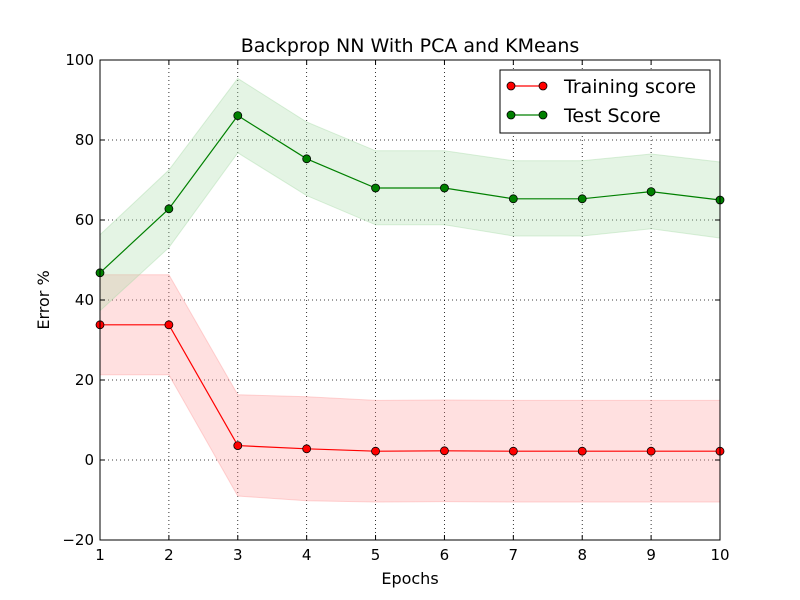  I want to click on x-axis-label: Epochs, so click(409, 578).